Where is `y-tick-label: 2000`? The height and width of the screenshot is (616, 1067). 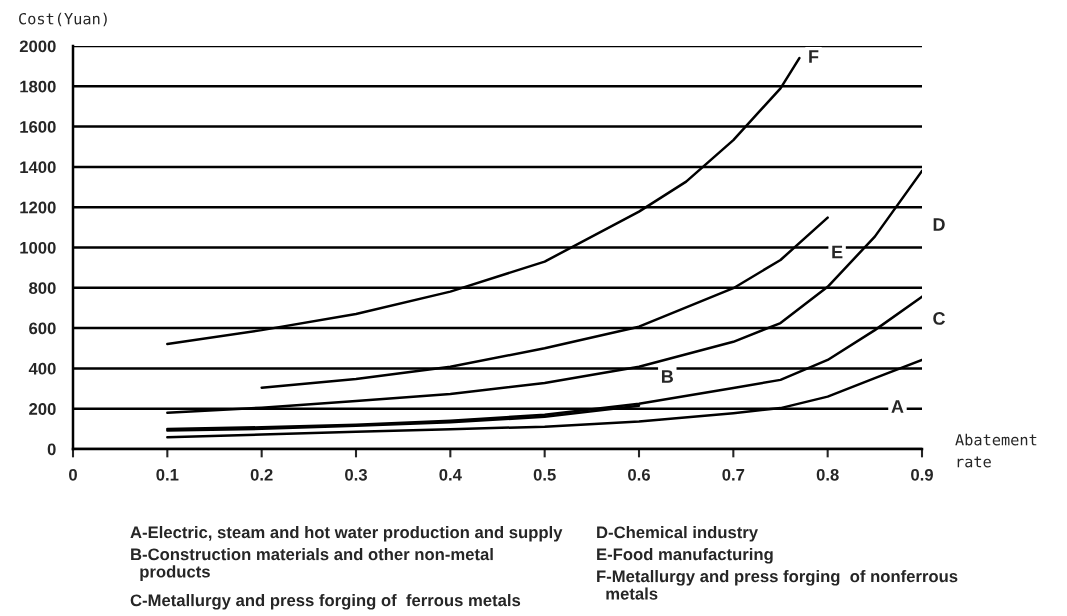
y-tick-label: 2000 is located at coordinates (37, 46).